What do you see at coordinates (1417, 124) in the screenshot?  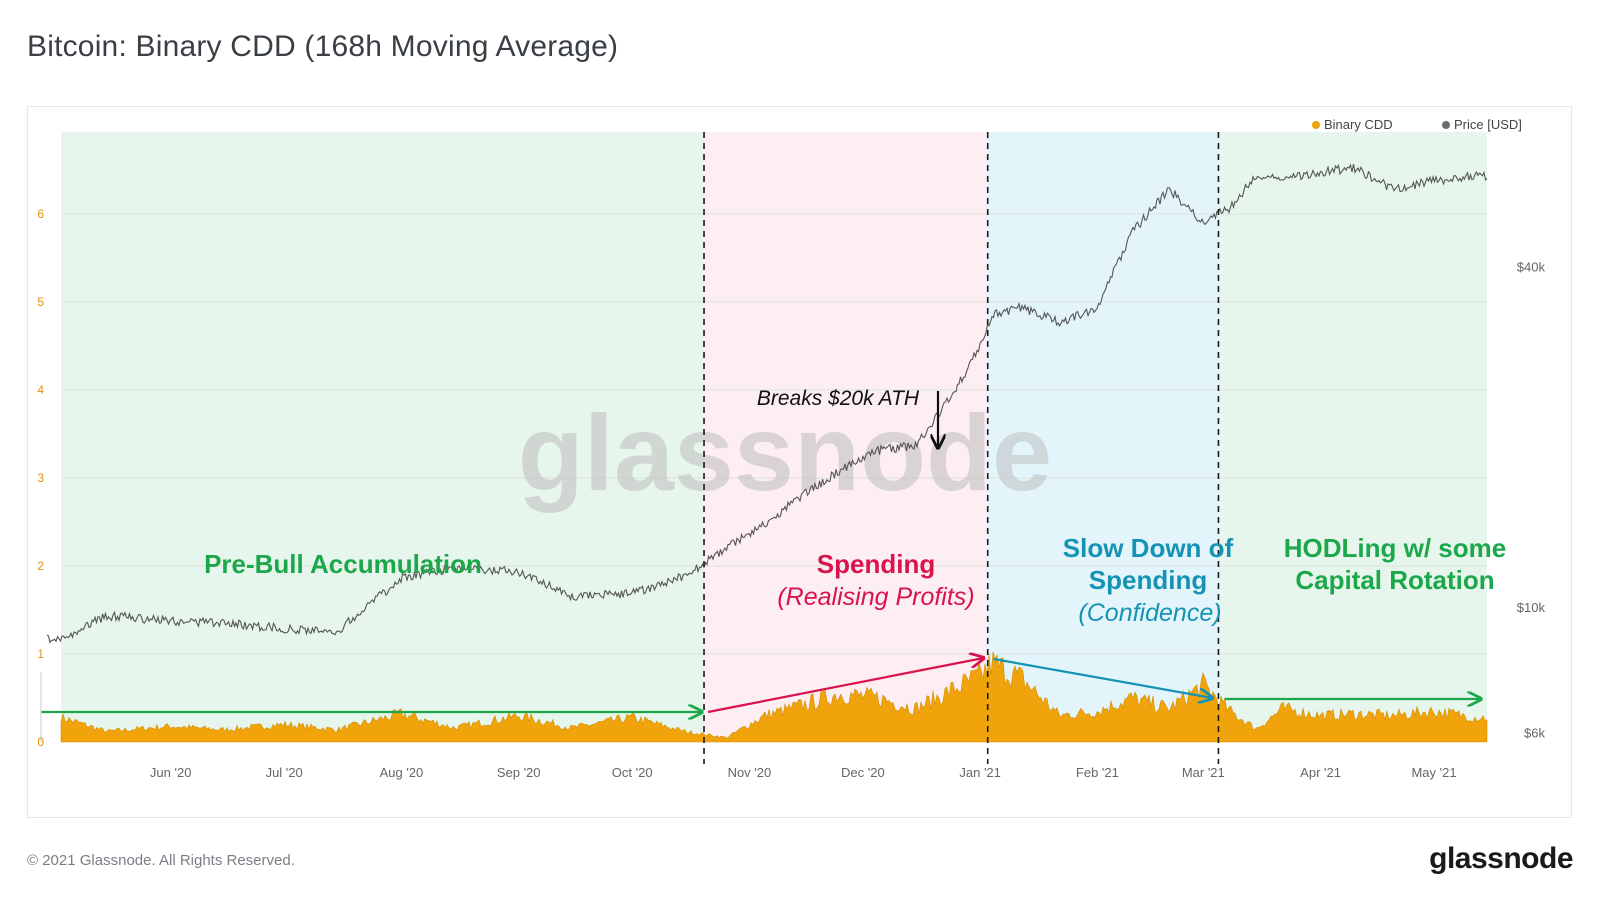 I see `legend: Binary CDD Price [USD]` at bounding box center [1417, 124].